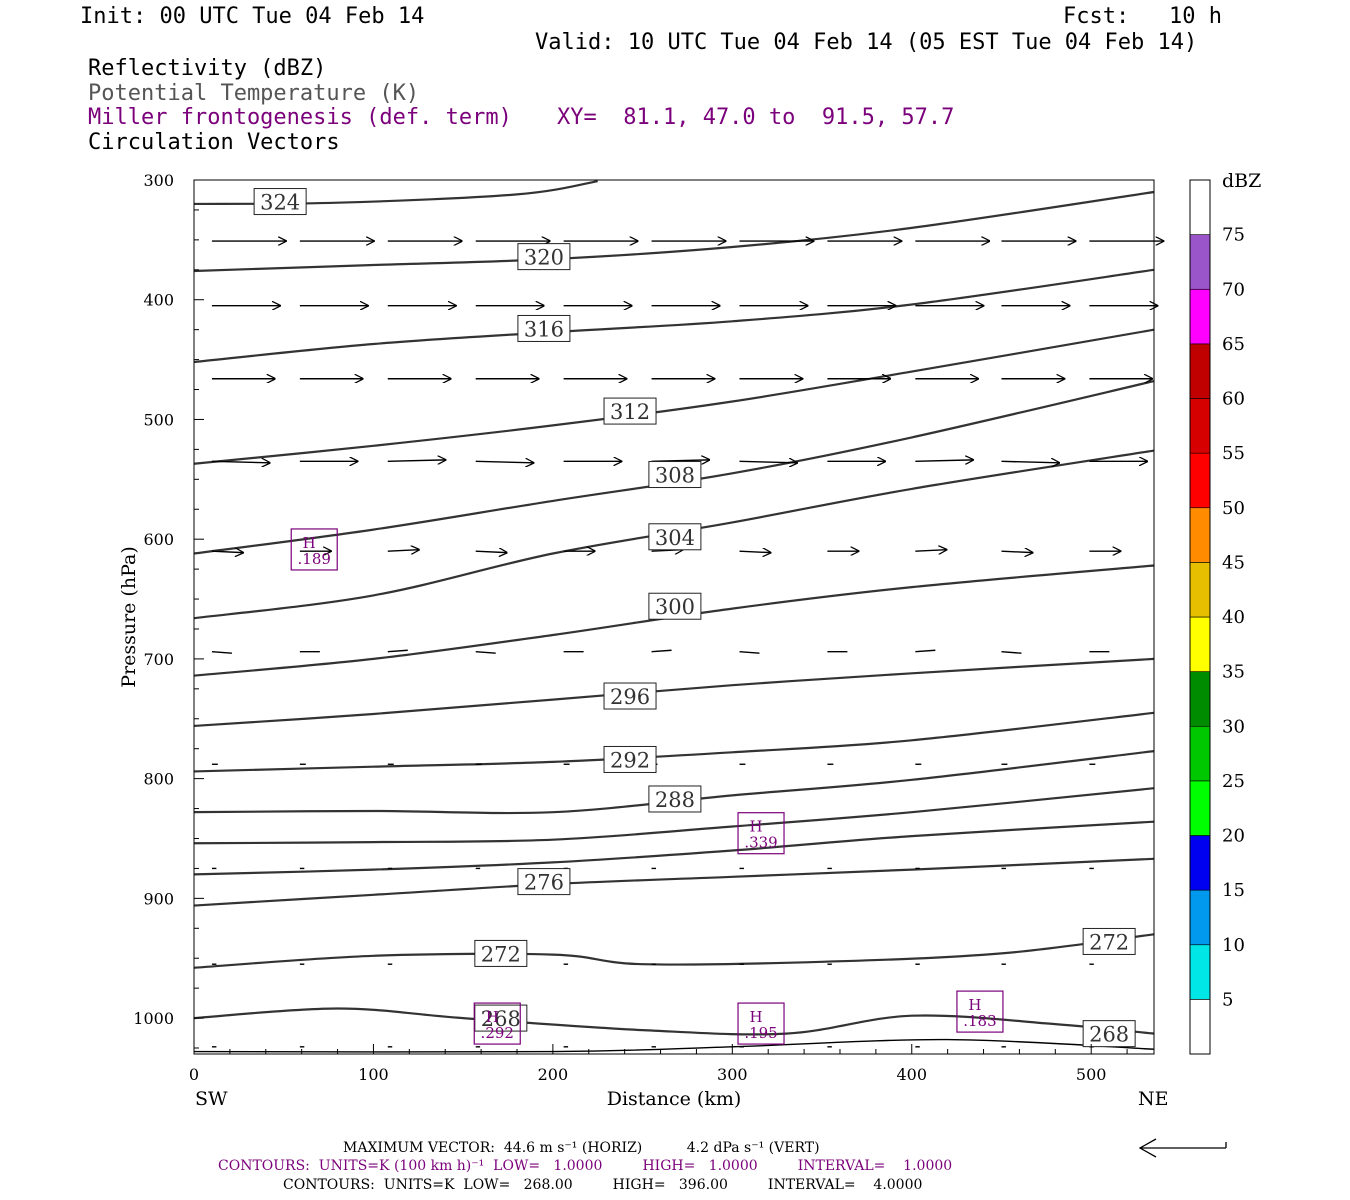 The height and width of the screenshot is (1200, 1350). Describe the element at coordinates (158, 659) in the screenshot. I see `y-tick-label: 700` at that location.